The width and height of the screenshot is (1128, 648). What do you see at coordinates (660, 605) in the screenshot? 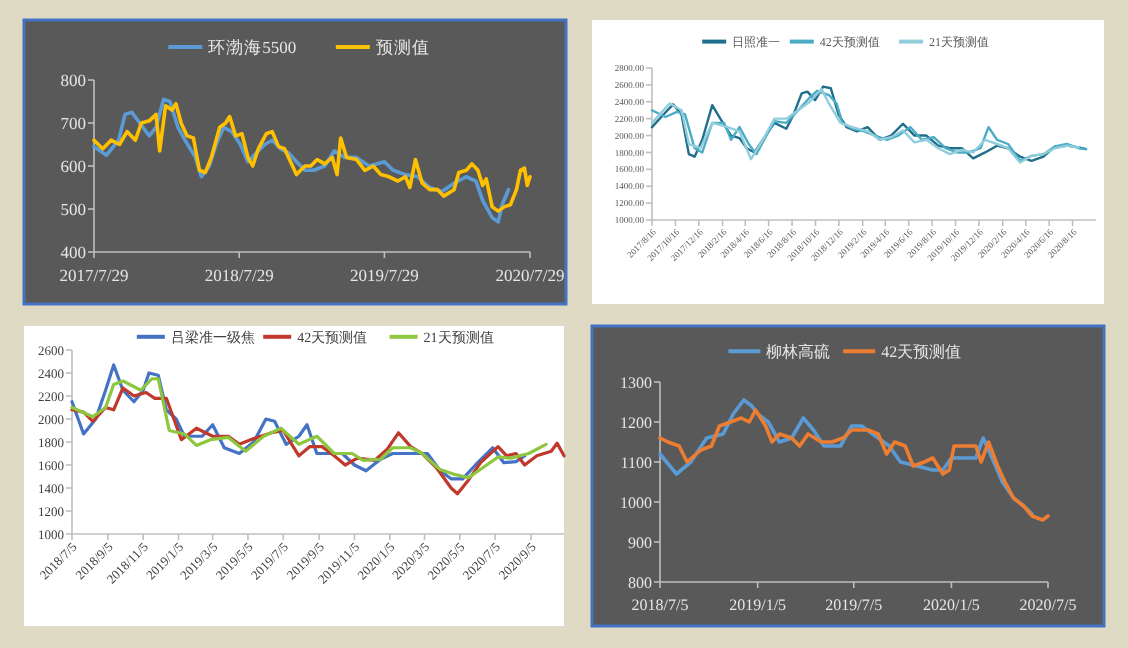
I see `x-tick-label: 2018/7/5` at bounding box center [660, 605].